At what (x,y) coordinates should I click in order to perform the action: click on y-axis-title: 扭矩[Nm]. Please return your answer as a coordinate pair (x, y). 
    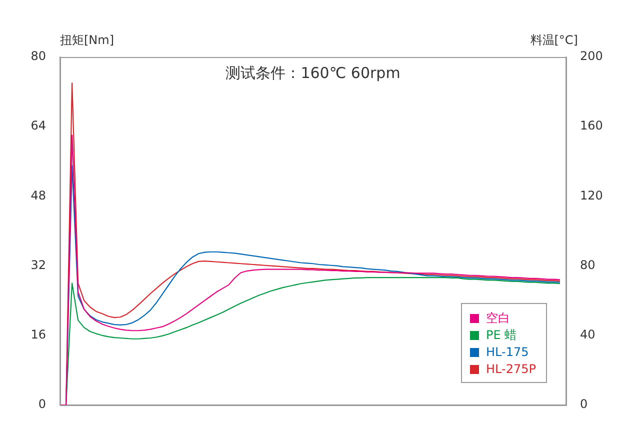
    Looking at the image, I should click on (87, 40).